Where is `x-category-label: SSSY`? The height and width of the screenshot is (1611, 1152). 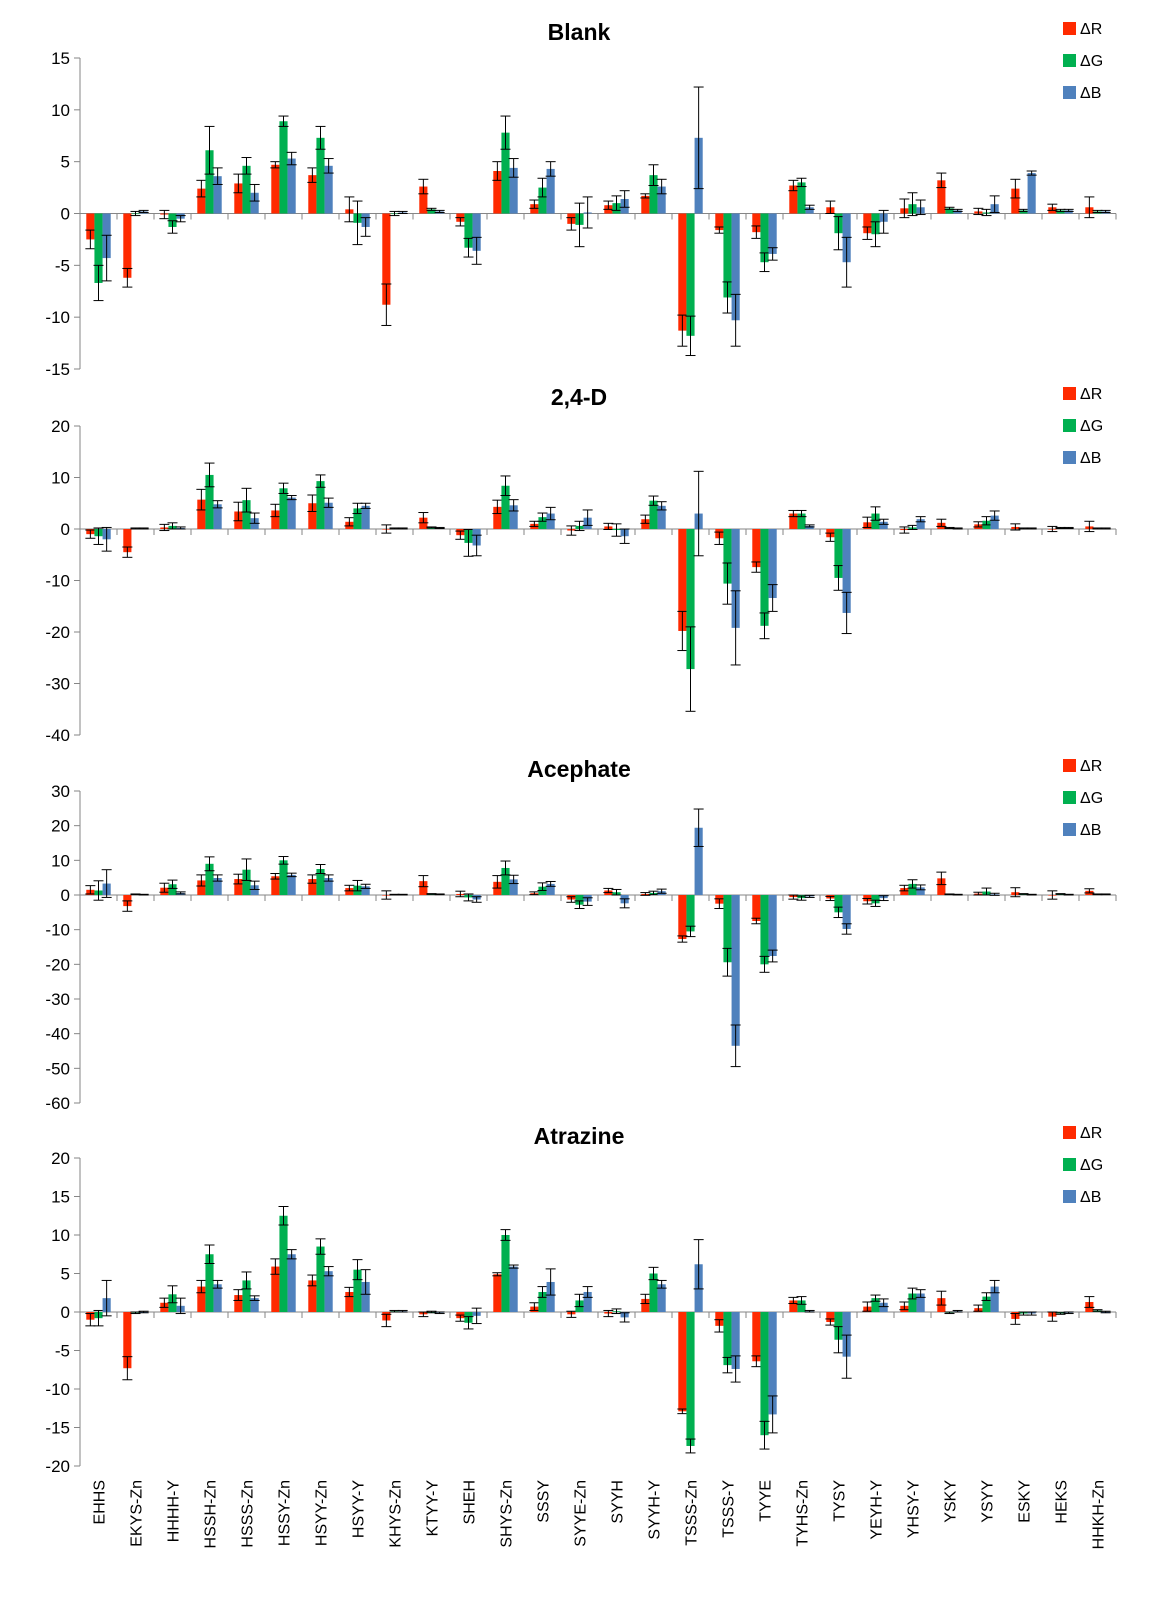
x-category-label: SSSY is located at coordinates (544, 1501).